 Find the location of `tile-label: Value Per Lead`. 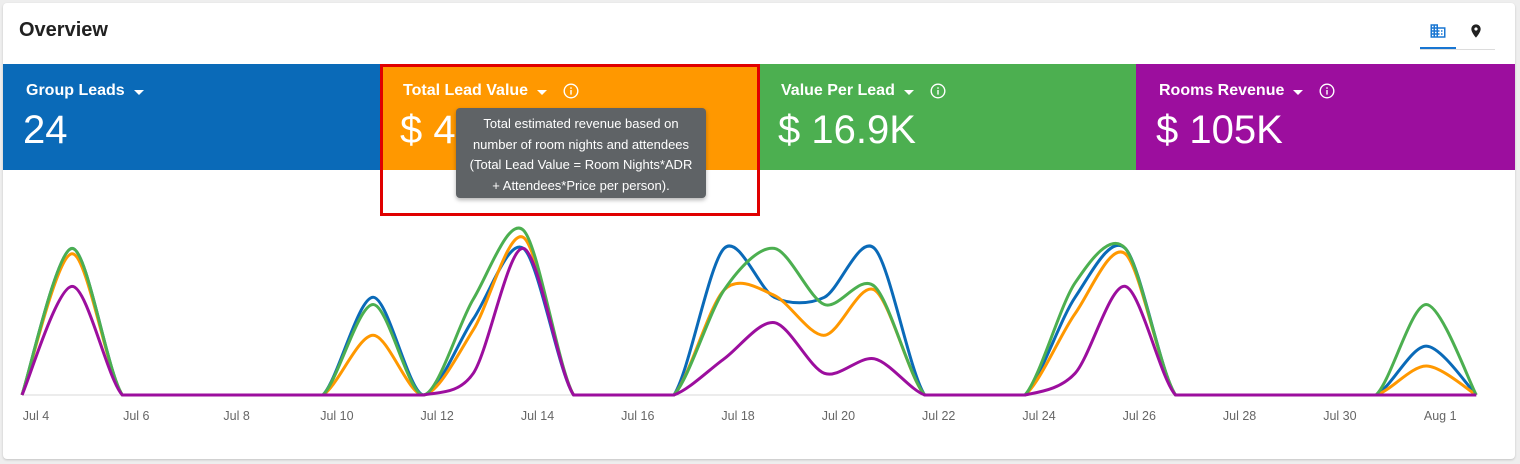

tile-label: Value Per Lead is located at coordinates (838, 90).